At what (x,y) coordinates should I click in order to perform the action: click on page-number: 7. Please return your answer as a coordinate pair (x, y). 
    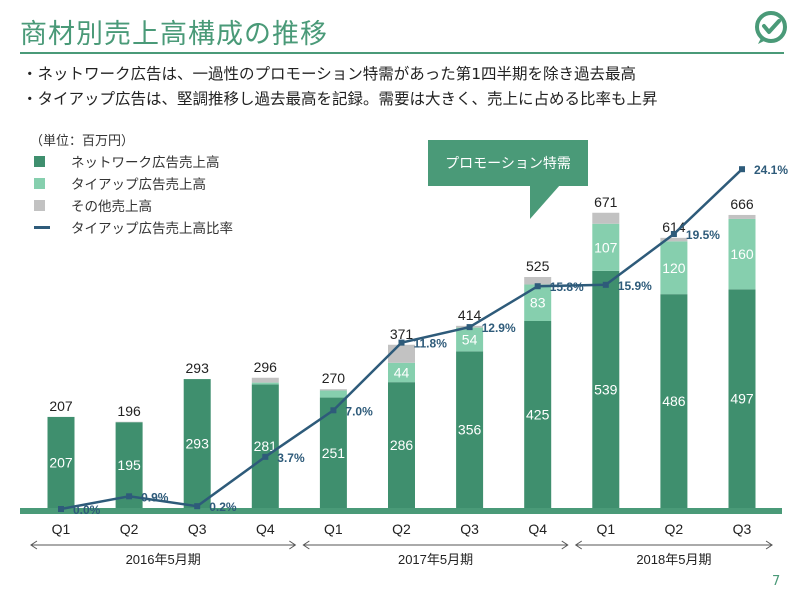
    Looking at the image, I should click on (776, 581).